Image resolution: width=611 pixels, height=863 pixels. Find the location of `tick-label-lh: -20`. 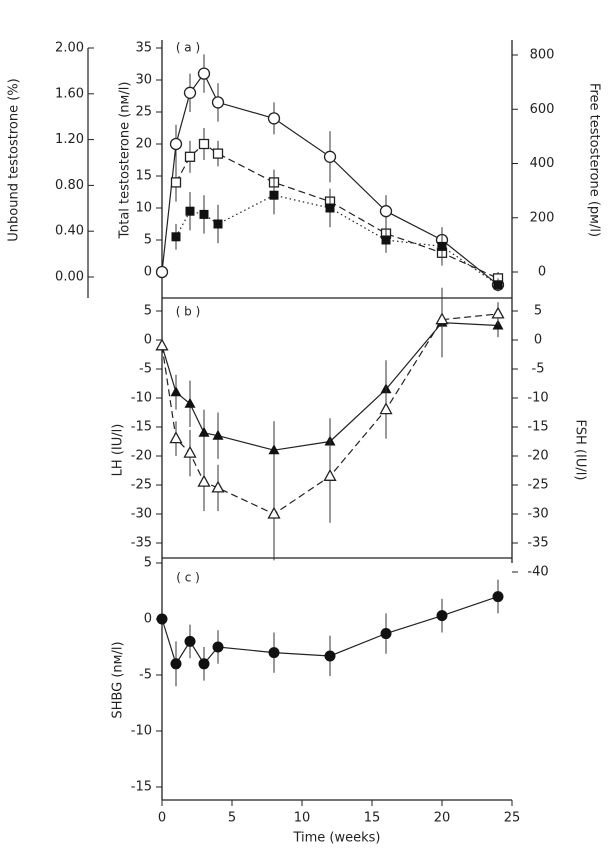

tick-label-lh: -20 is located at coordinates (141, 456).